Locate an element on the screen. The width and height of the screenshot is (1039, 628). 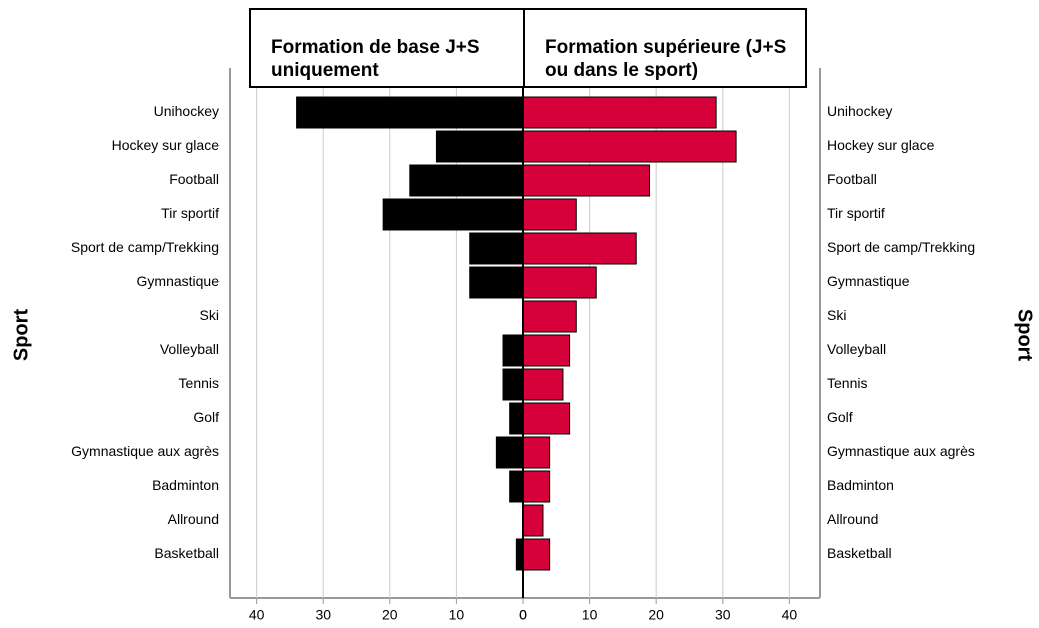
legend-left: Formation de base J+S uniquement is located at coordinates (387, 48).